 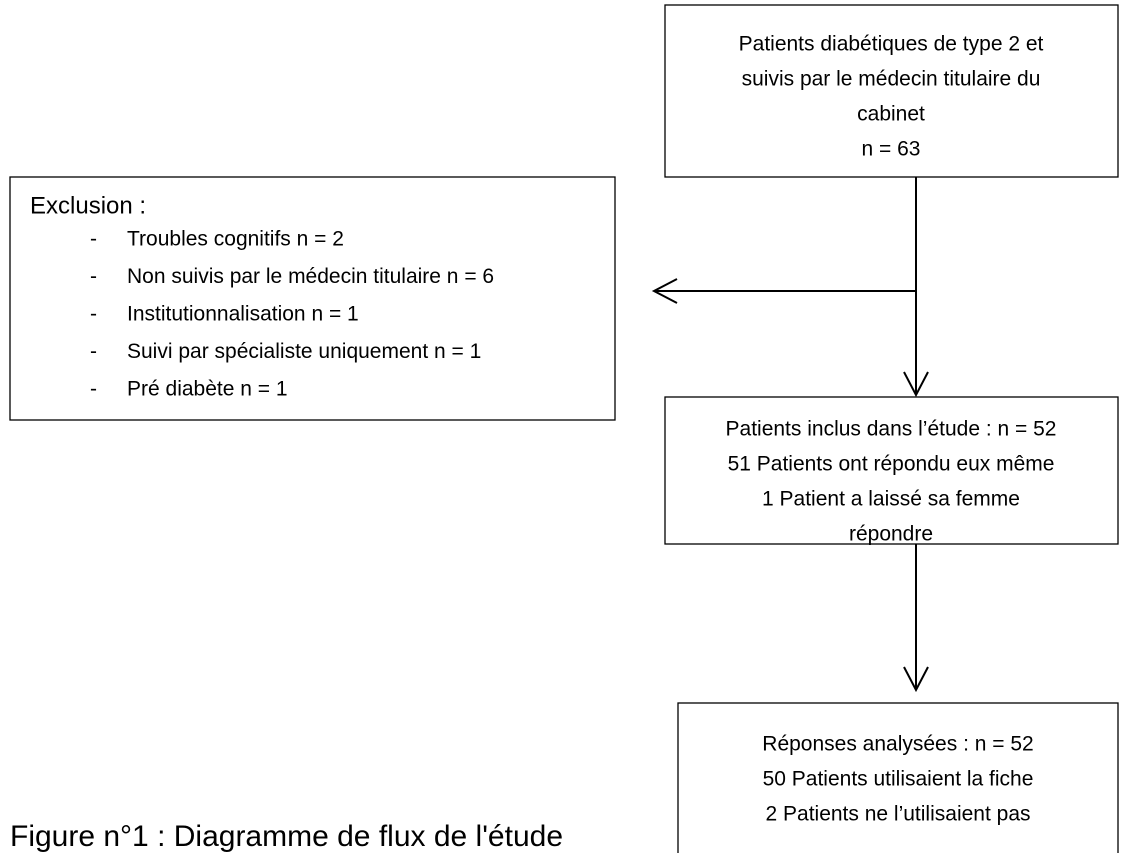 I want to click on exclusion-item: Troubles cognitifs n = 2, so click(x=235, y=239).